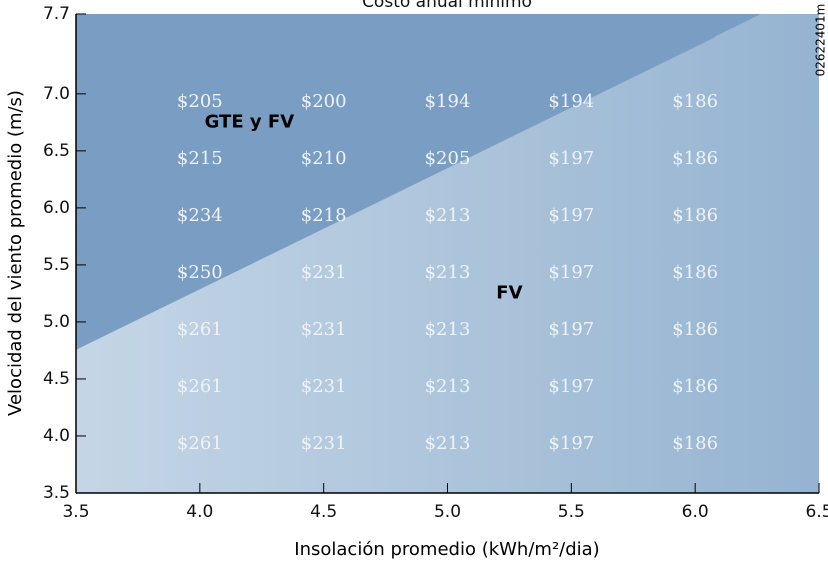 This screenshot has height=564, width=828. What do you see at coordinates (56, 265) in the screenshot?
I see `y-tick-label: 5.5` at bounding box center [56, 265].